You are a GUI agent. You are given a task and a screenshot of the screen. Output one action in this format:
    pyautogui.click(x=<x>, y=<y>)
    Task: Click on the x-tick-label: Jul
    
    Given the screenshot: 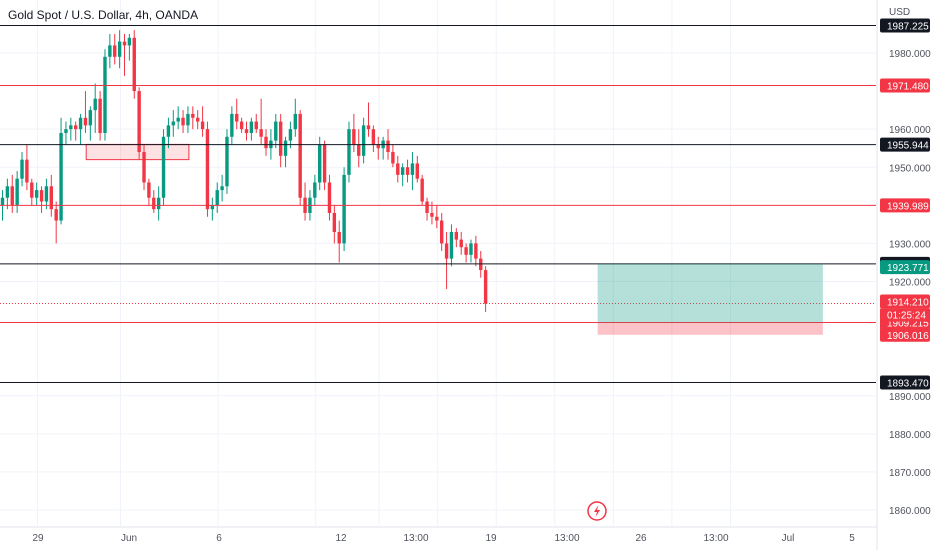 What is the action you would take?
    pyautogui.click(x=788, y=538)
    